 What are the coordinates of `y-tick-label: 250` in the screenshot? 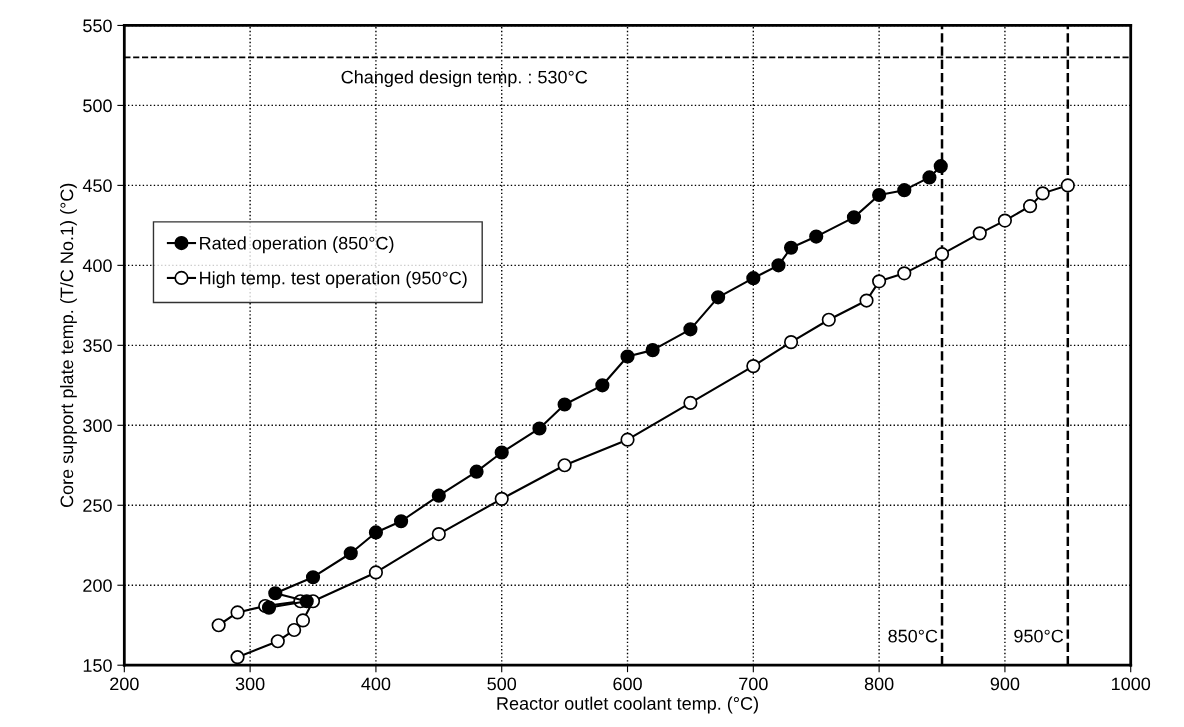 It's located at (97, 505).